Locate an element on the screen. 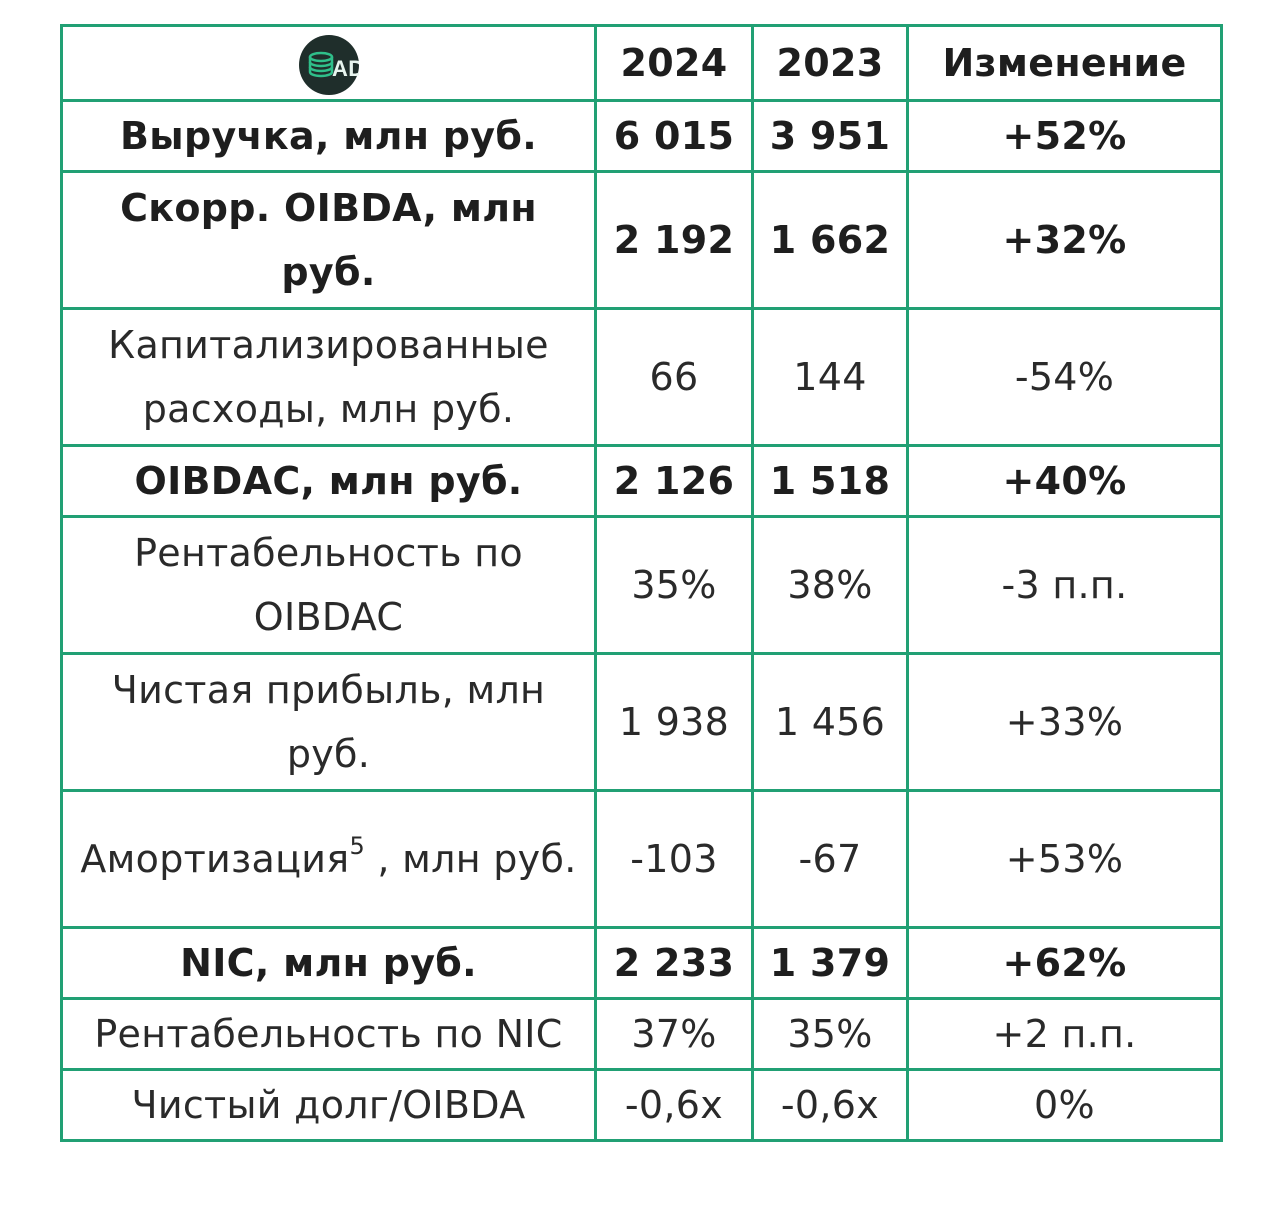 The width and height of the screenshot is (1280, 1219). value-change: +32% is located at coordinates (1064, 240).